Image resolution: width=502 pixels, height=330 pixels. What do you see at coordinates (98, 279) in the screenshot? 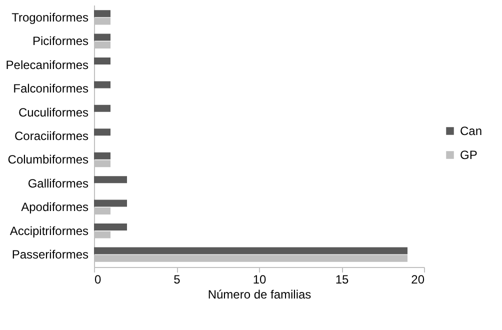
I see `x-tick-label: 0` at bounding box center [98, 279].